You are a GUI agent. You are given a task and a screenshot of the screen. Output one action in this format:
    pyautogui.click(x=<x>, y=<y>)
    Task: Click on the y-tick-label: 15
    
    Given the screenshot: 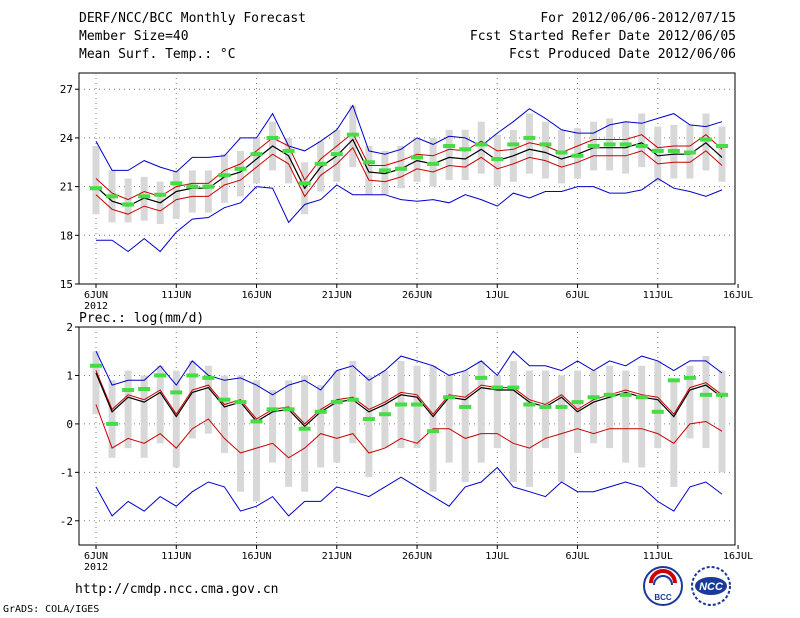 What is the action you would take?
    pyautogui.click(x=66, y=284)
    